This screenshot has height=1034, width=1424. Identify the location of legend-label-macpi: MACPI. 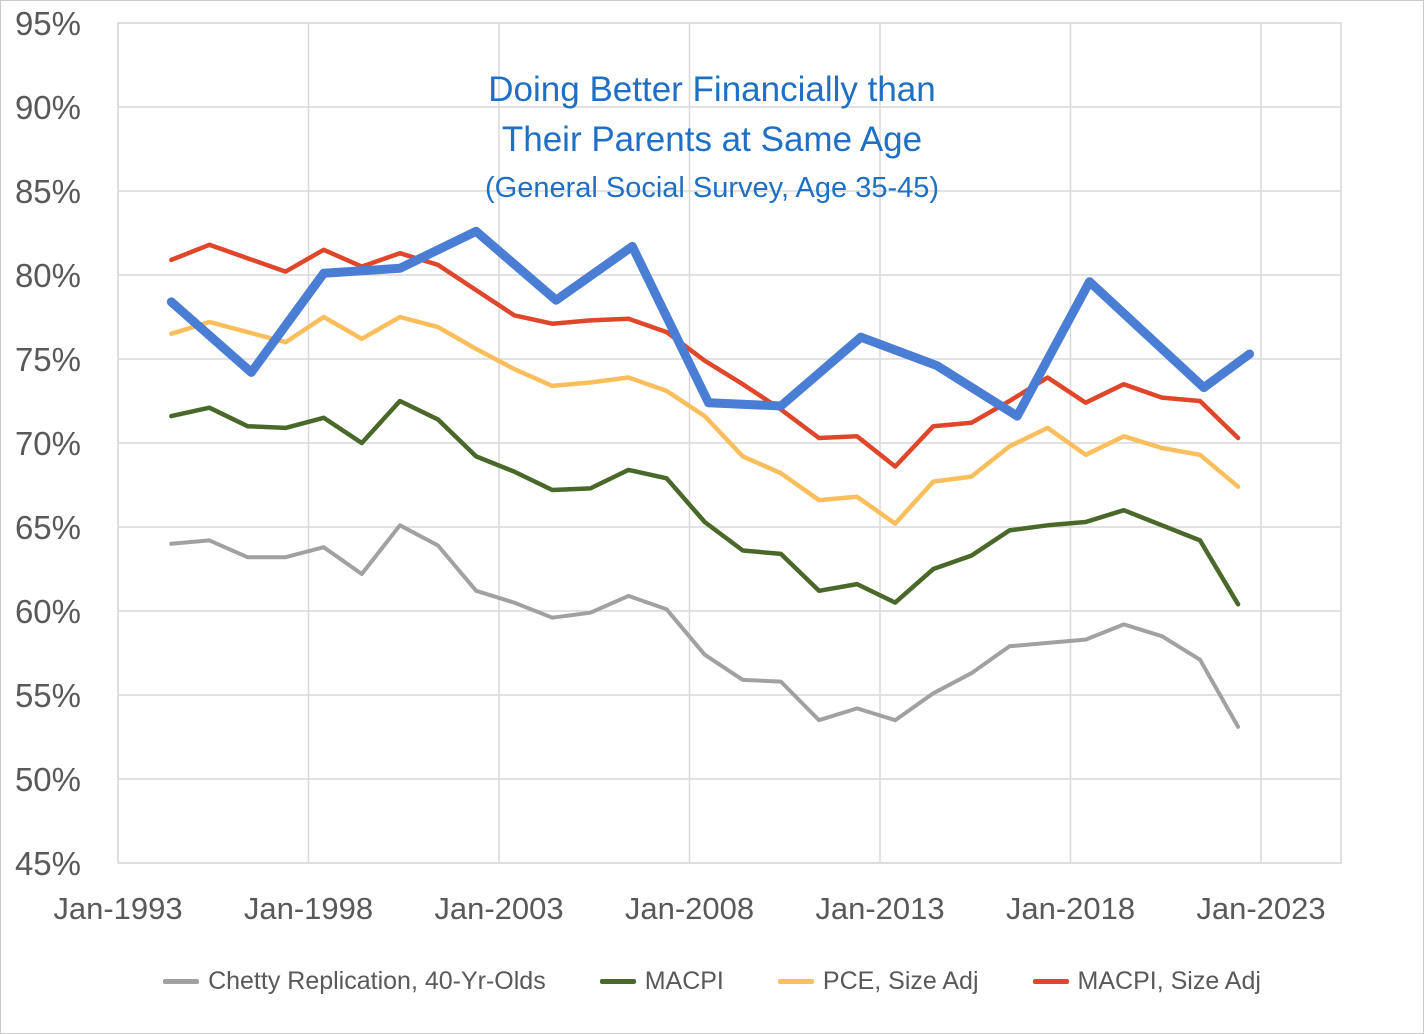
(684, 981).